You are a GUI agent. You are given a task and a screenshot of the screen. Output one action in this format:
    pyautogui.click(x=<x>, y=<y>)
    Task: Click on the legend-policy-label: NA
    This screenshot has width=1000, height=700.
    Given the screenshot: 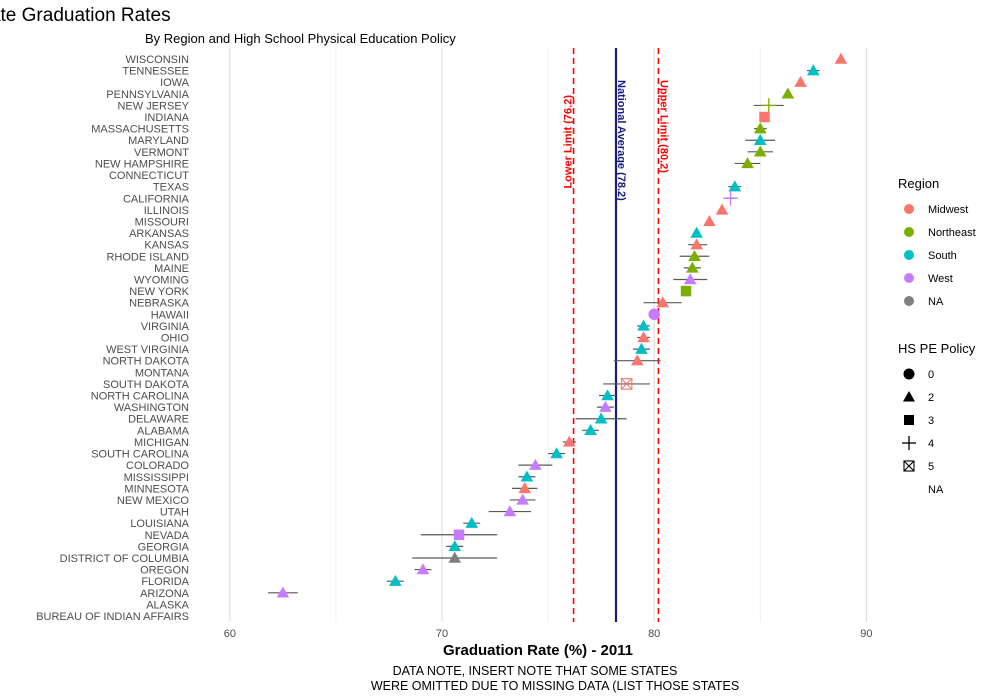 What is the action you would take?
    pyautogui.click(x=936, y=490)
    